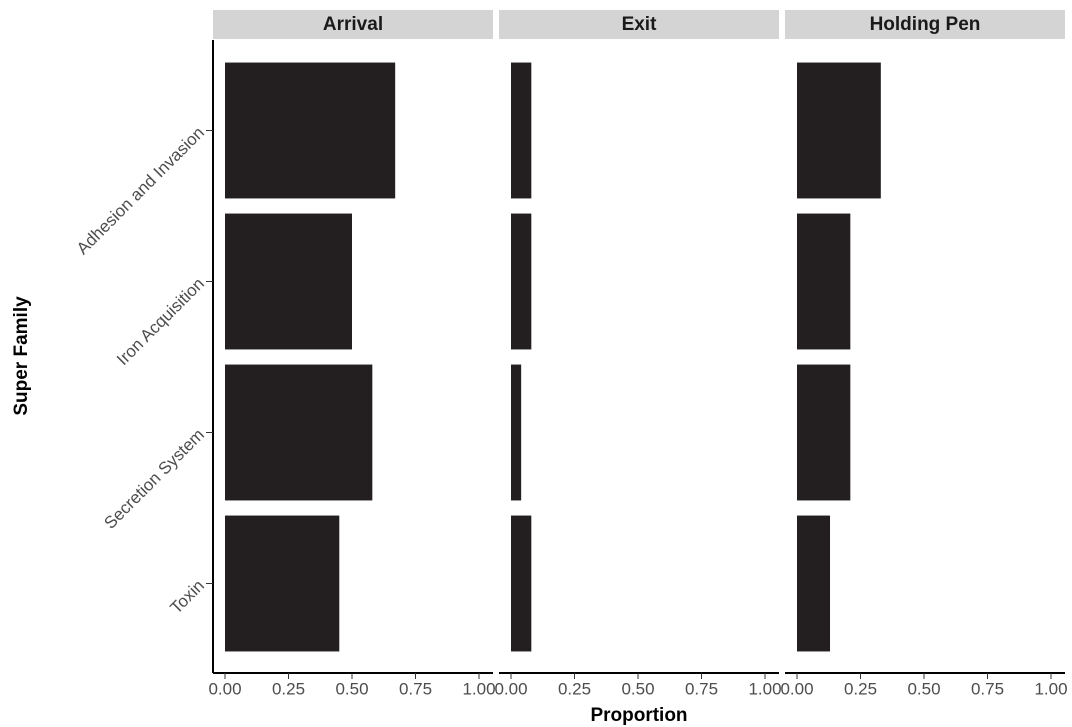  I want to click on strip-label: Holding Pen, so click(925, 24).